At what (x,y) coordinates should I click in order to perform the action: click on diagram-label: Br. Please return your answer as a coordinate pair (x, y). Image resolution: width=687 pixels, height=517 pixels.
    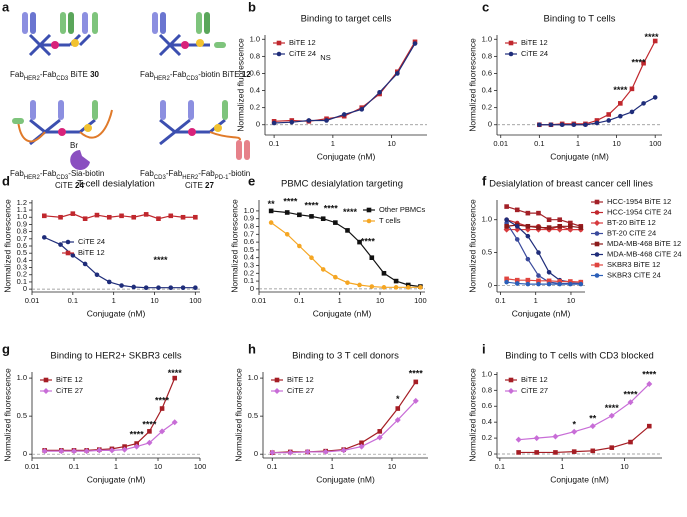
    Looking at the image, I should click on (74, 145).